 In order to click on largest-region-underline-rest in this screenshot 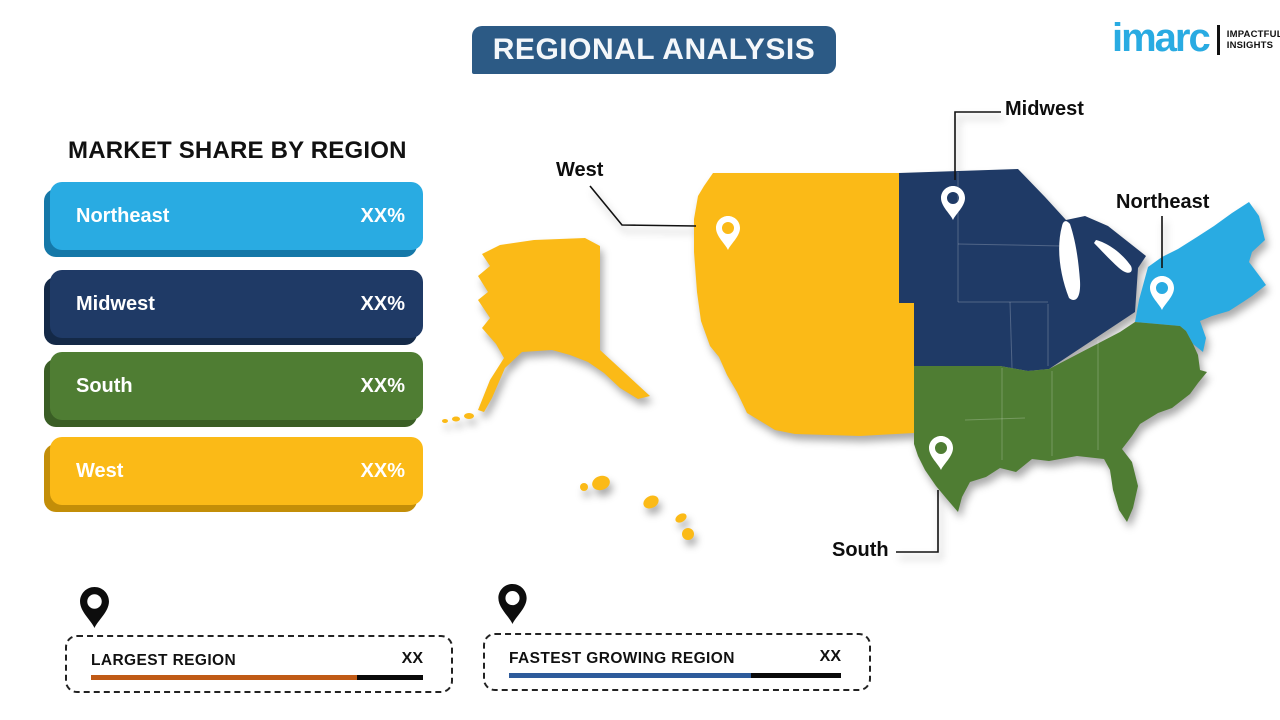, I will do `click(389, 677)`.